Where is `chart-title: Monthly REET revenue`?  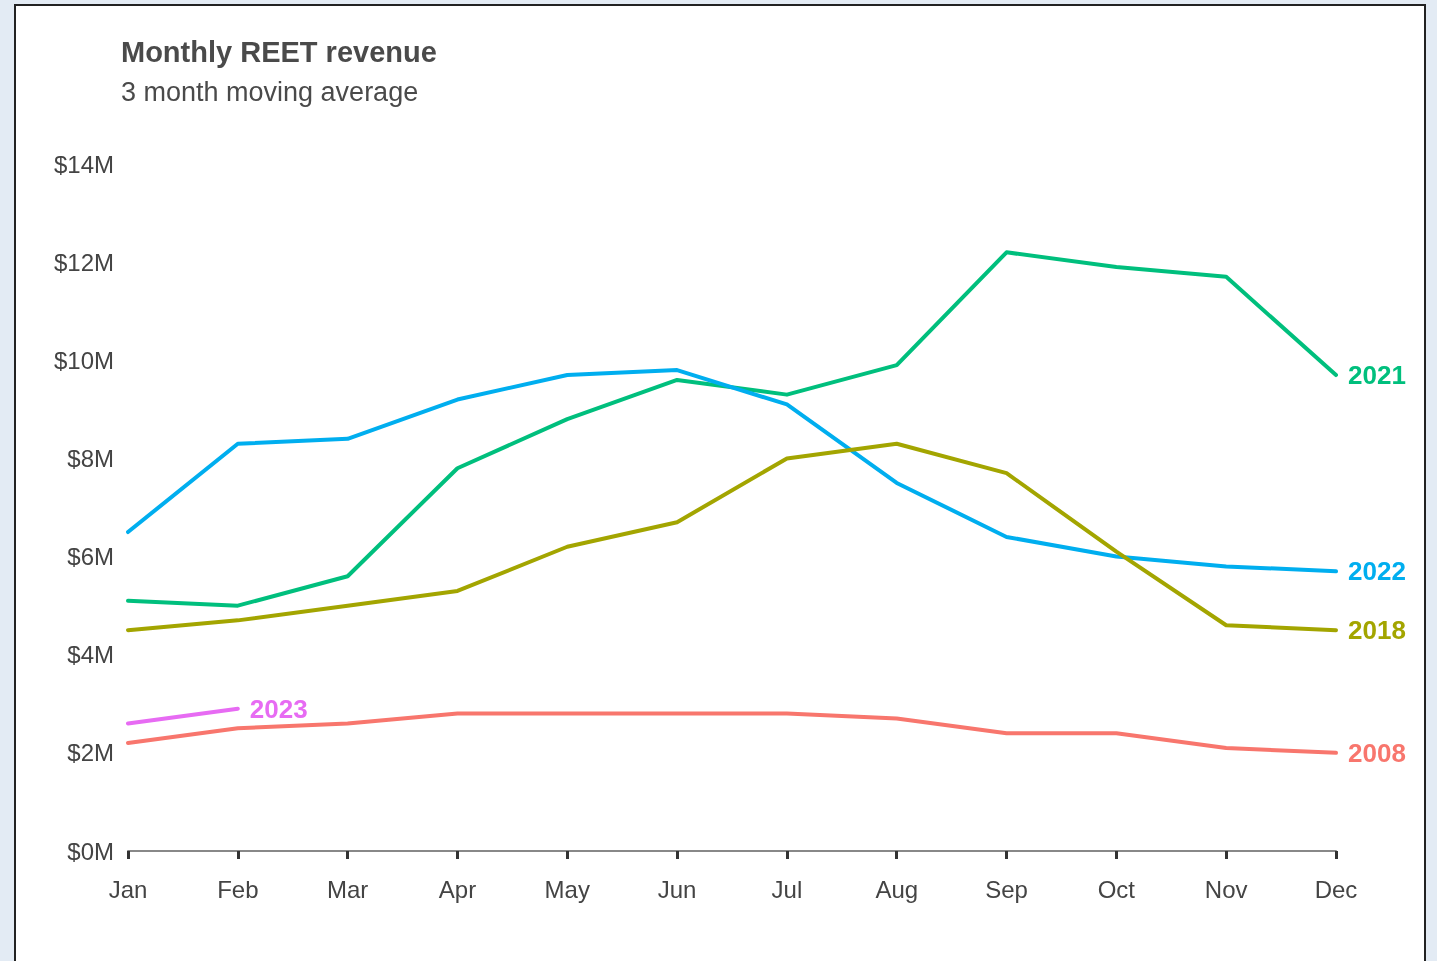 chart-title: Monthly REET revenue is located at coordinates (279, 51).